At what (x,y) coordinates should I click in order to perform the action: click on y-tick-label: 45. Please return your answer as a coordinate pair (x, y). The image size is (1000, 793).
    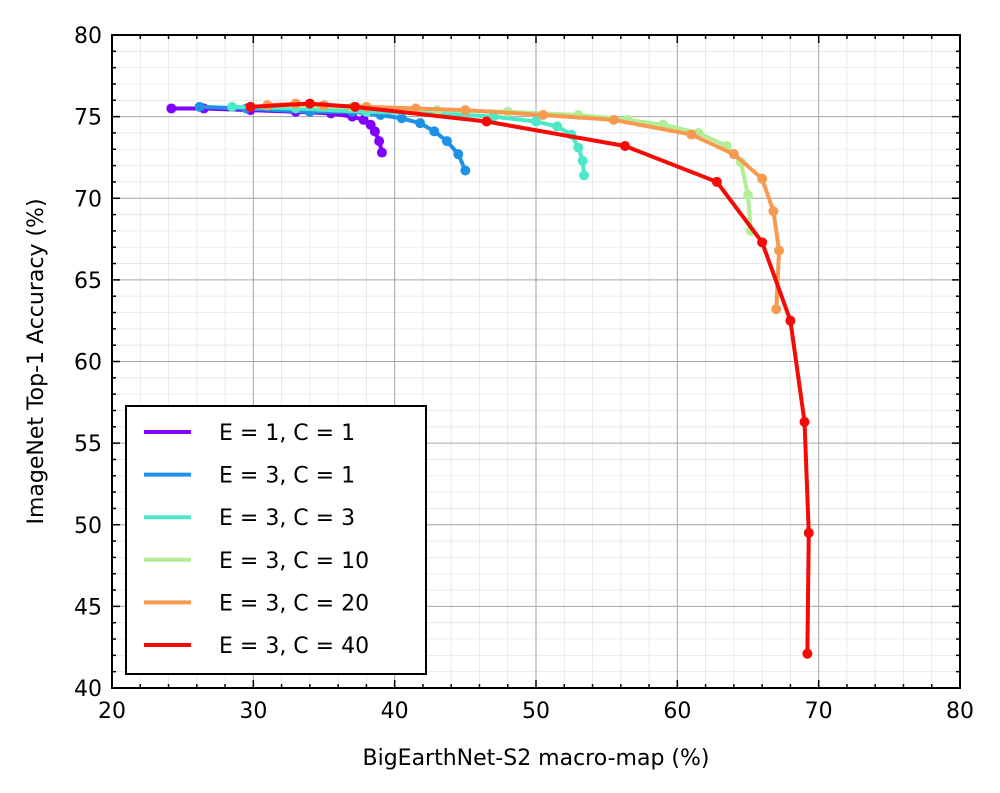
    Looking at the image, I should click on (88, 607).